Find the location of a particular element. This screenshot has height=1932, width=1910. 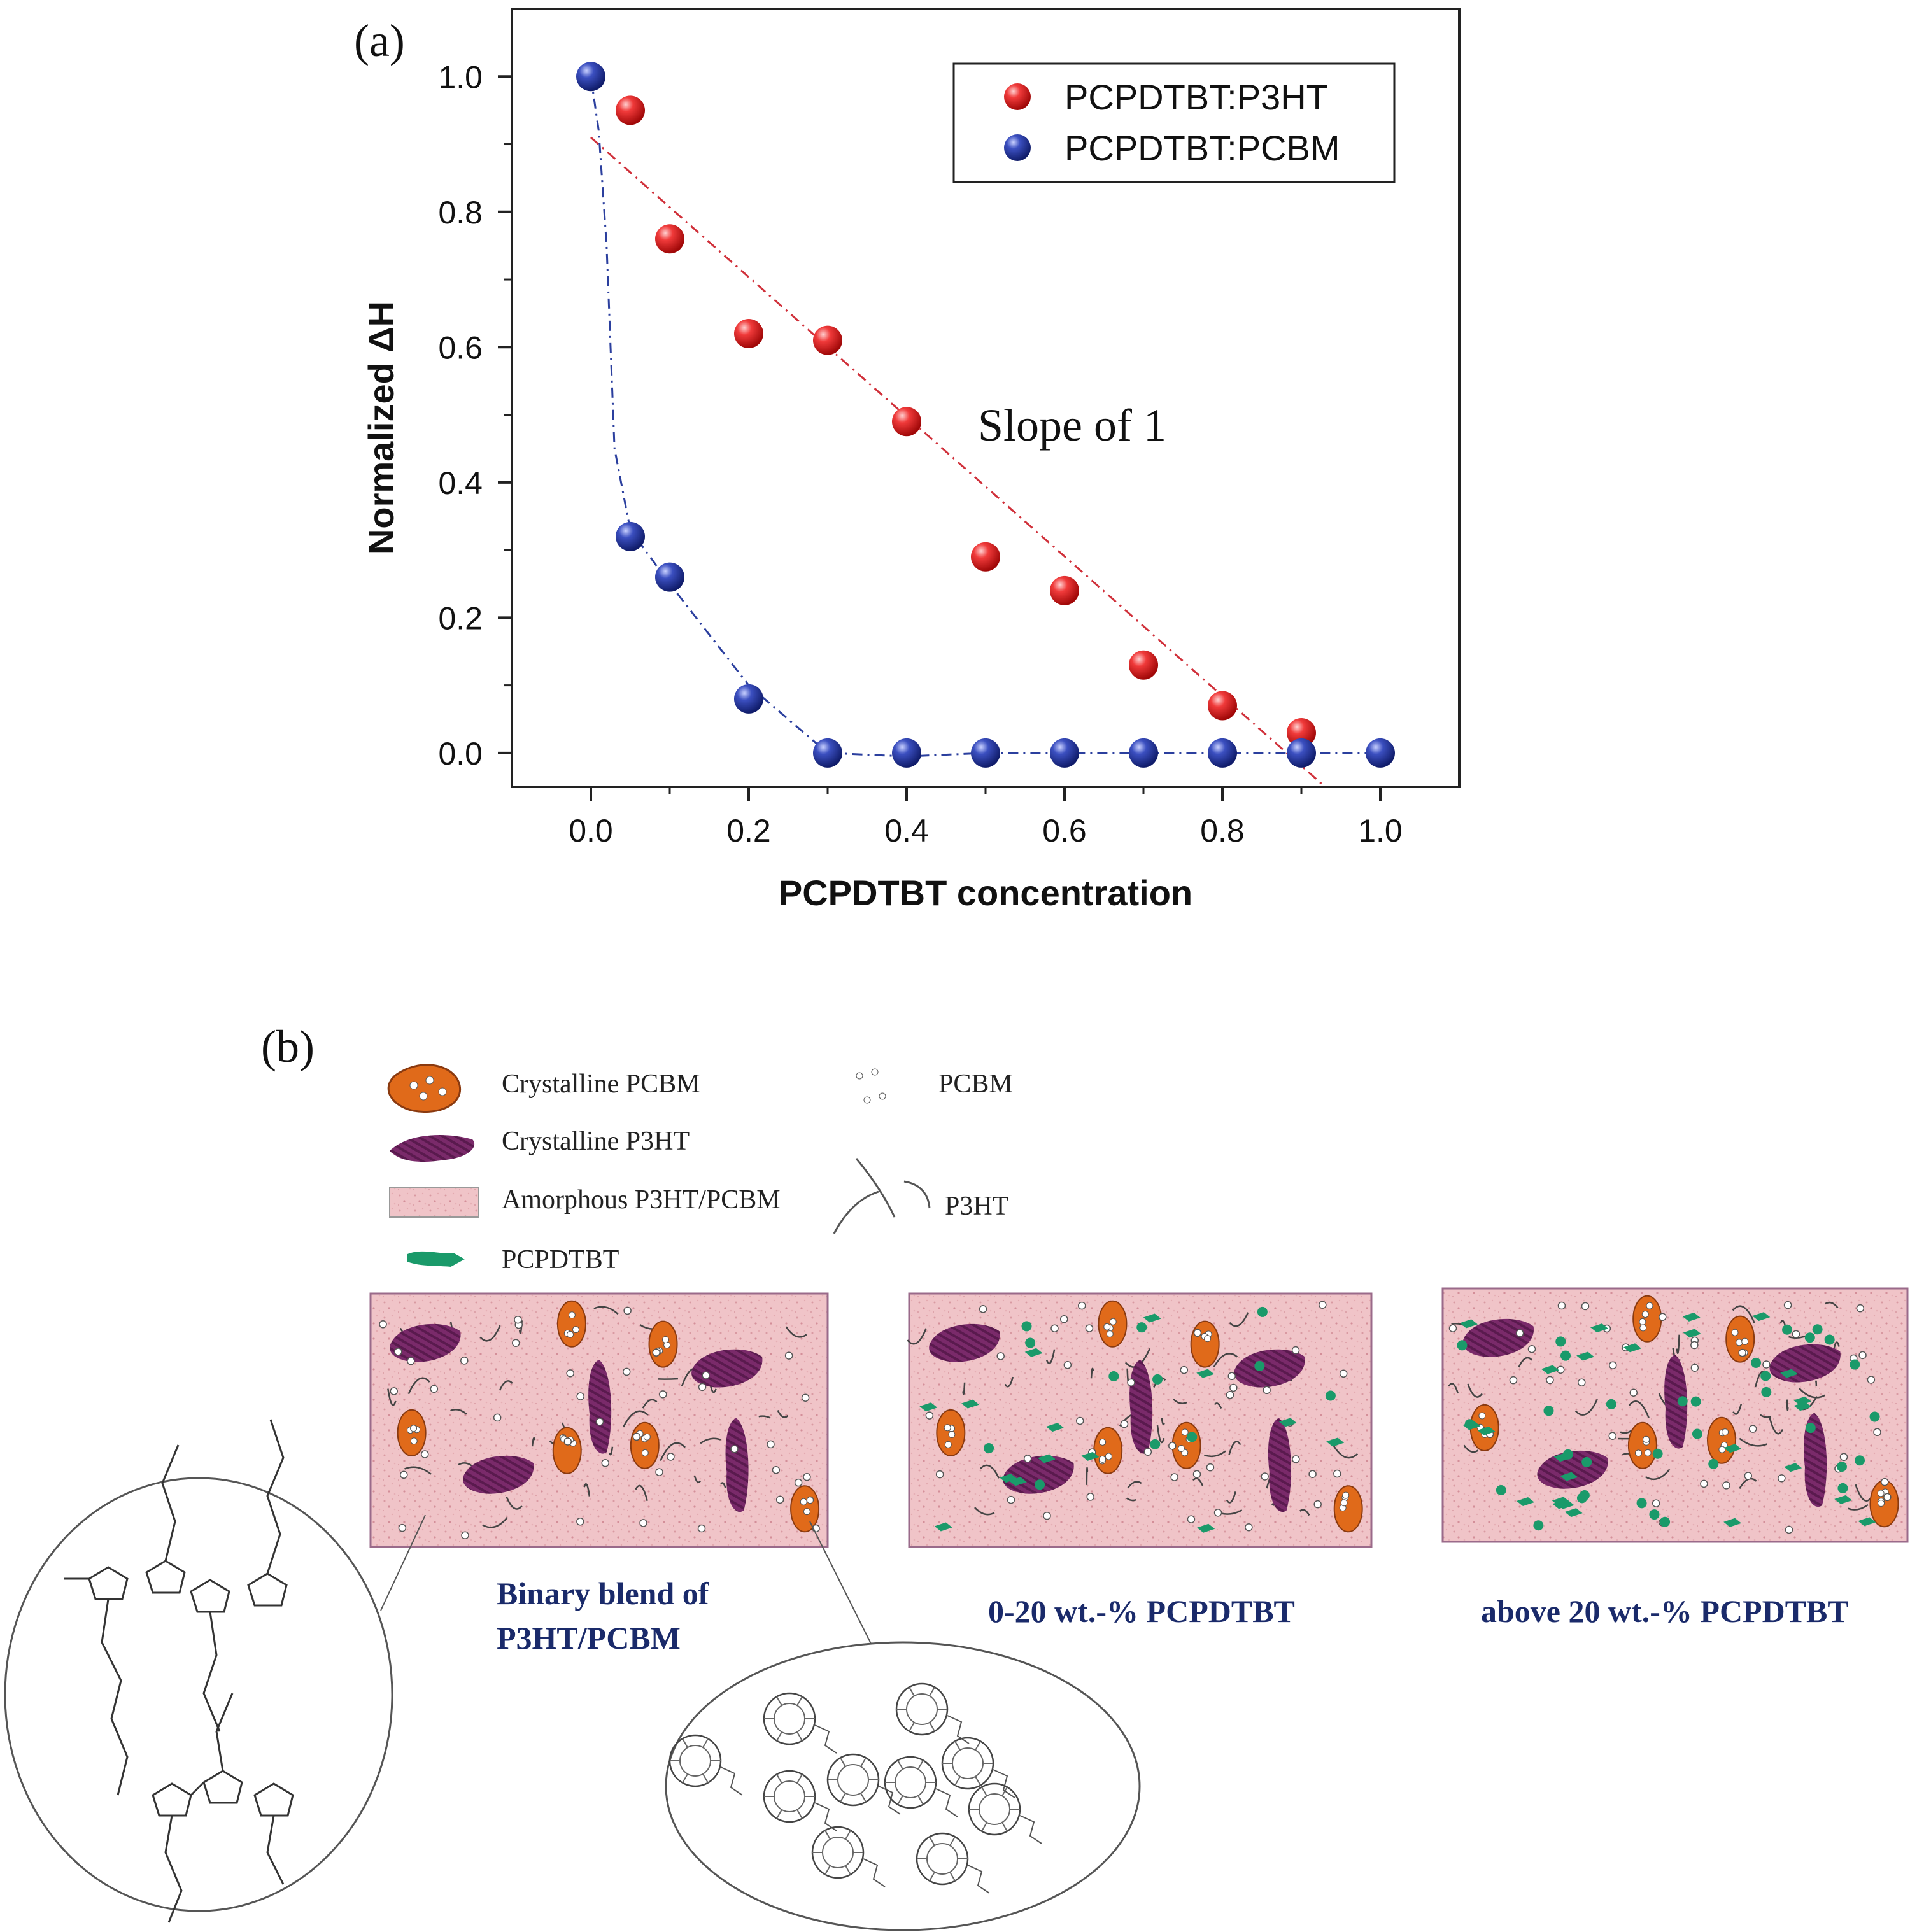

p3ht-molecule-sketch is located at coordinates (179, 1671).